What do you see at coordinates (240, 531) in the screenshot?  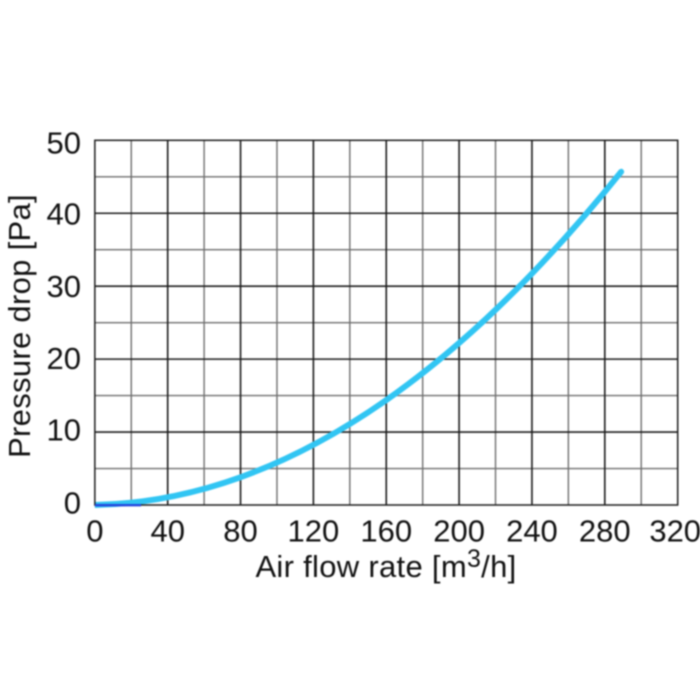 I see `svg-text: 80` at bounding box center [240, 531].